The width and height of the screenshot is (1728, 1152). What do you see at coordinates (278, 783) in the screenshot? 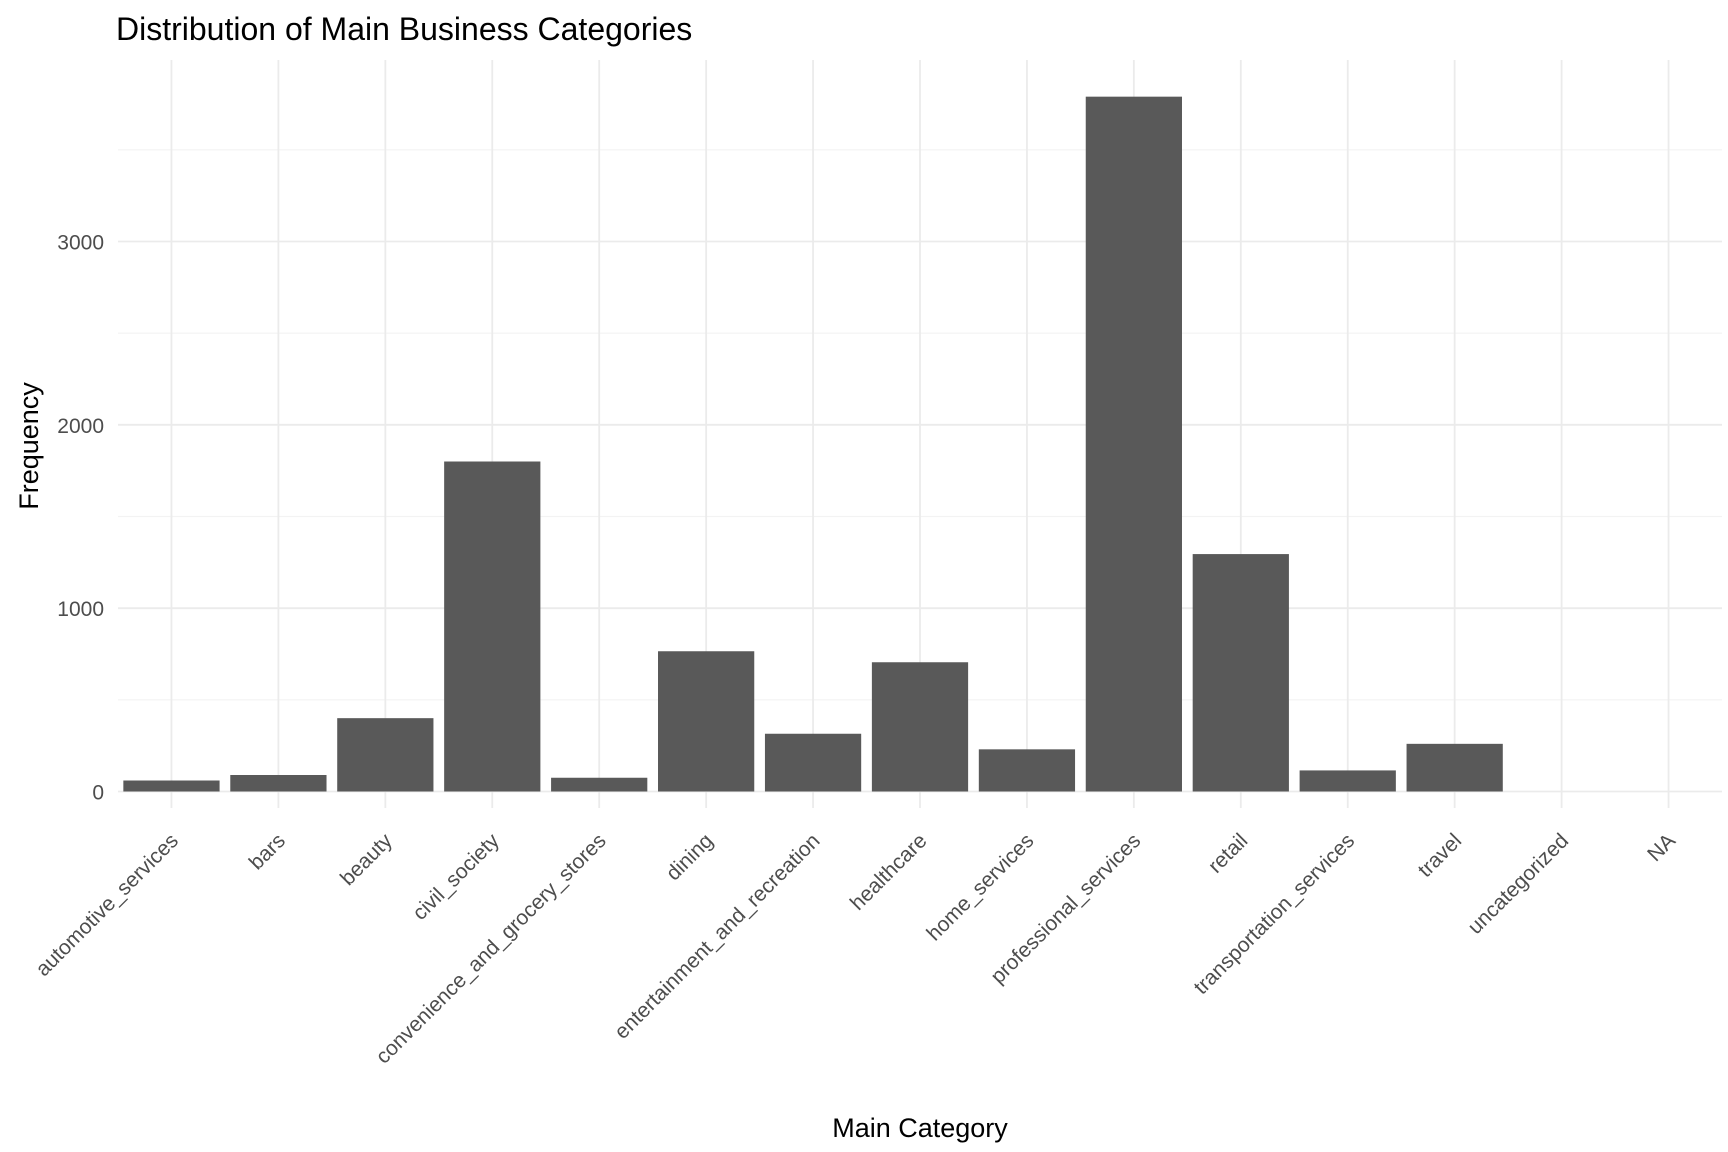
I see `bar-bars` at bounding box center [278, 783].